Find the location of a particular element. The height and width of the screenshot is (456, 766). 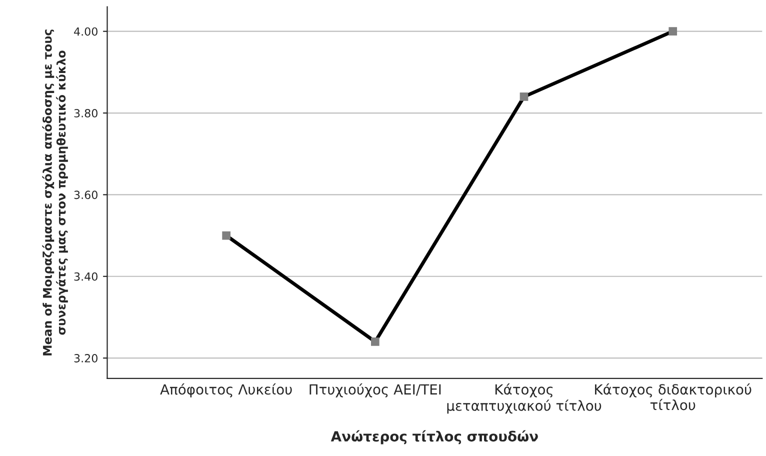

x-tick-label: Πτυχιούχος ΑΕΙ/ΤΕΙ is located at coordinates (375, 390).